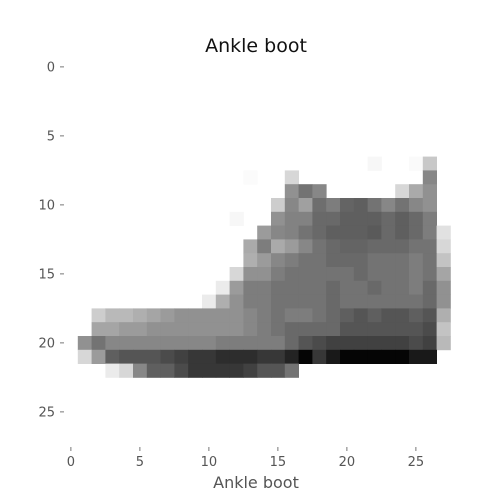 Image resolution: width=500 pixels, height=500 pixels. What do you see at coordinates (46, 343) in the screenshot?
I see `y-tick-label: 20` at bounding box center [46, 343].